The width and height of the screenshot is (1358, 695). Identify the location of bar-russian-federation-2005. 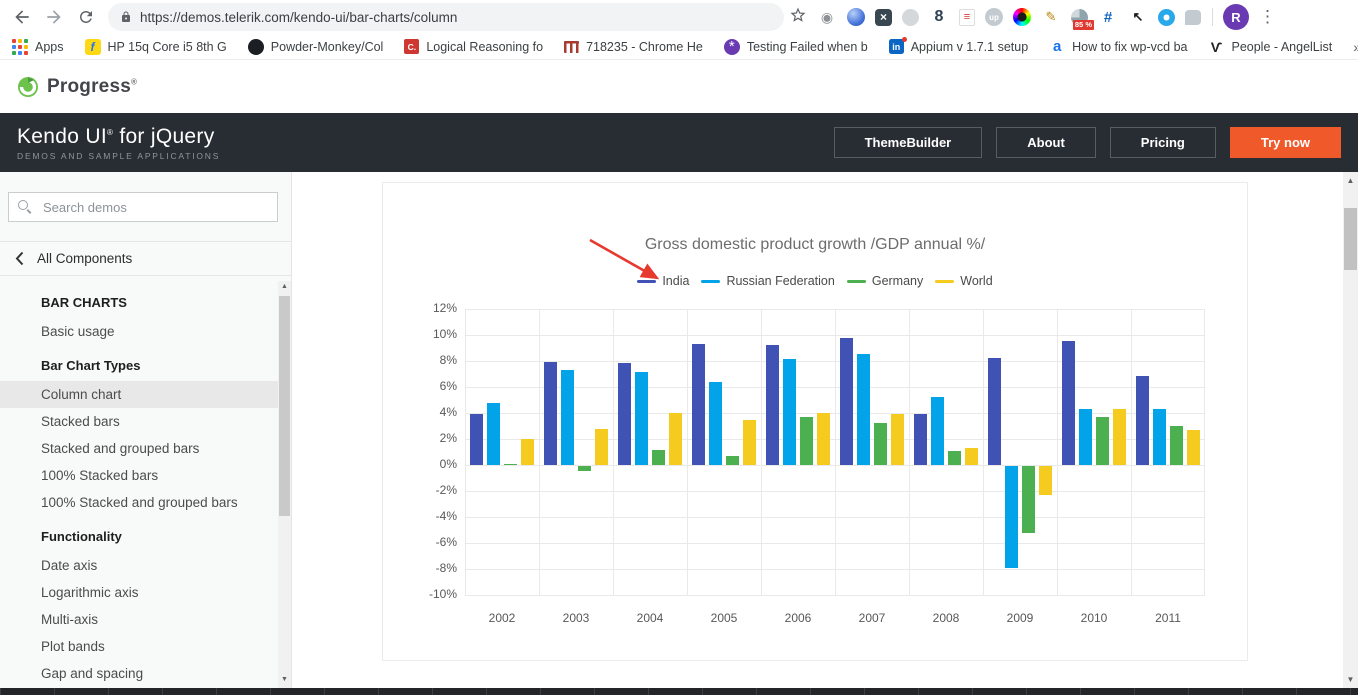
(715, 423).